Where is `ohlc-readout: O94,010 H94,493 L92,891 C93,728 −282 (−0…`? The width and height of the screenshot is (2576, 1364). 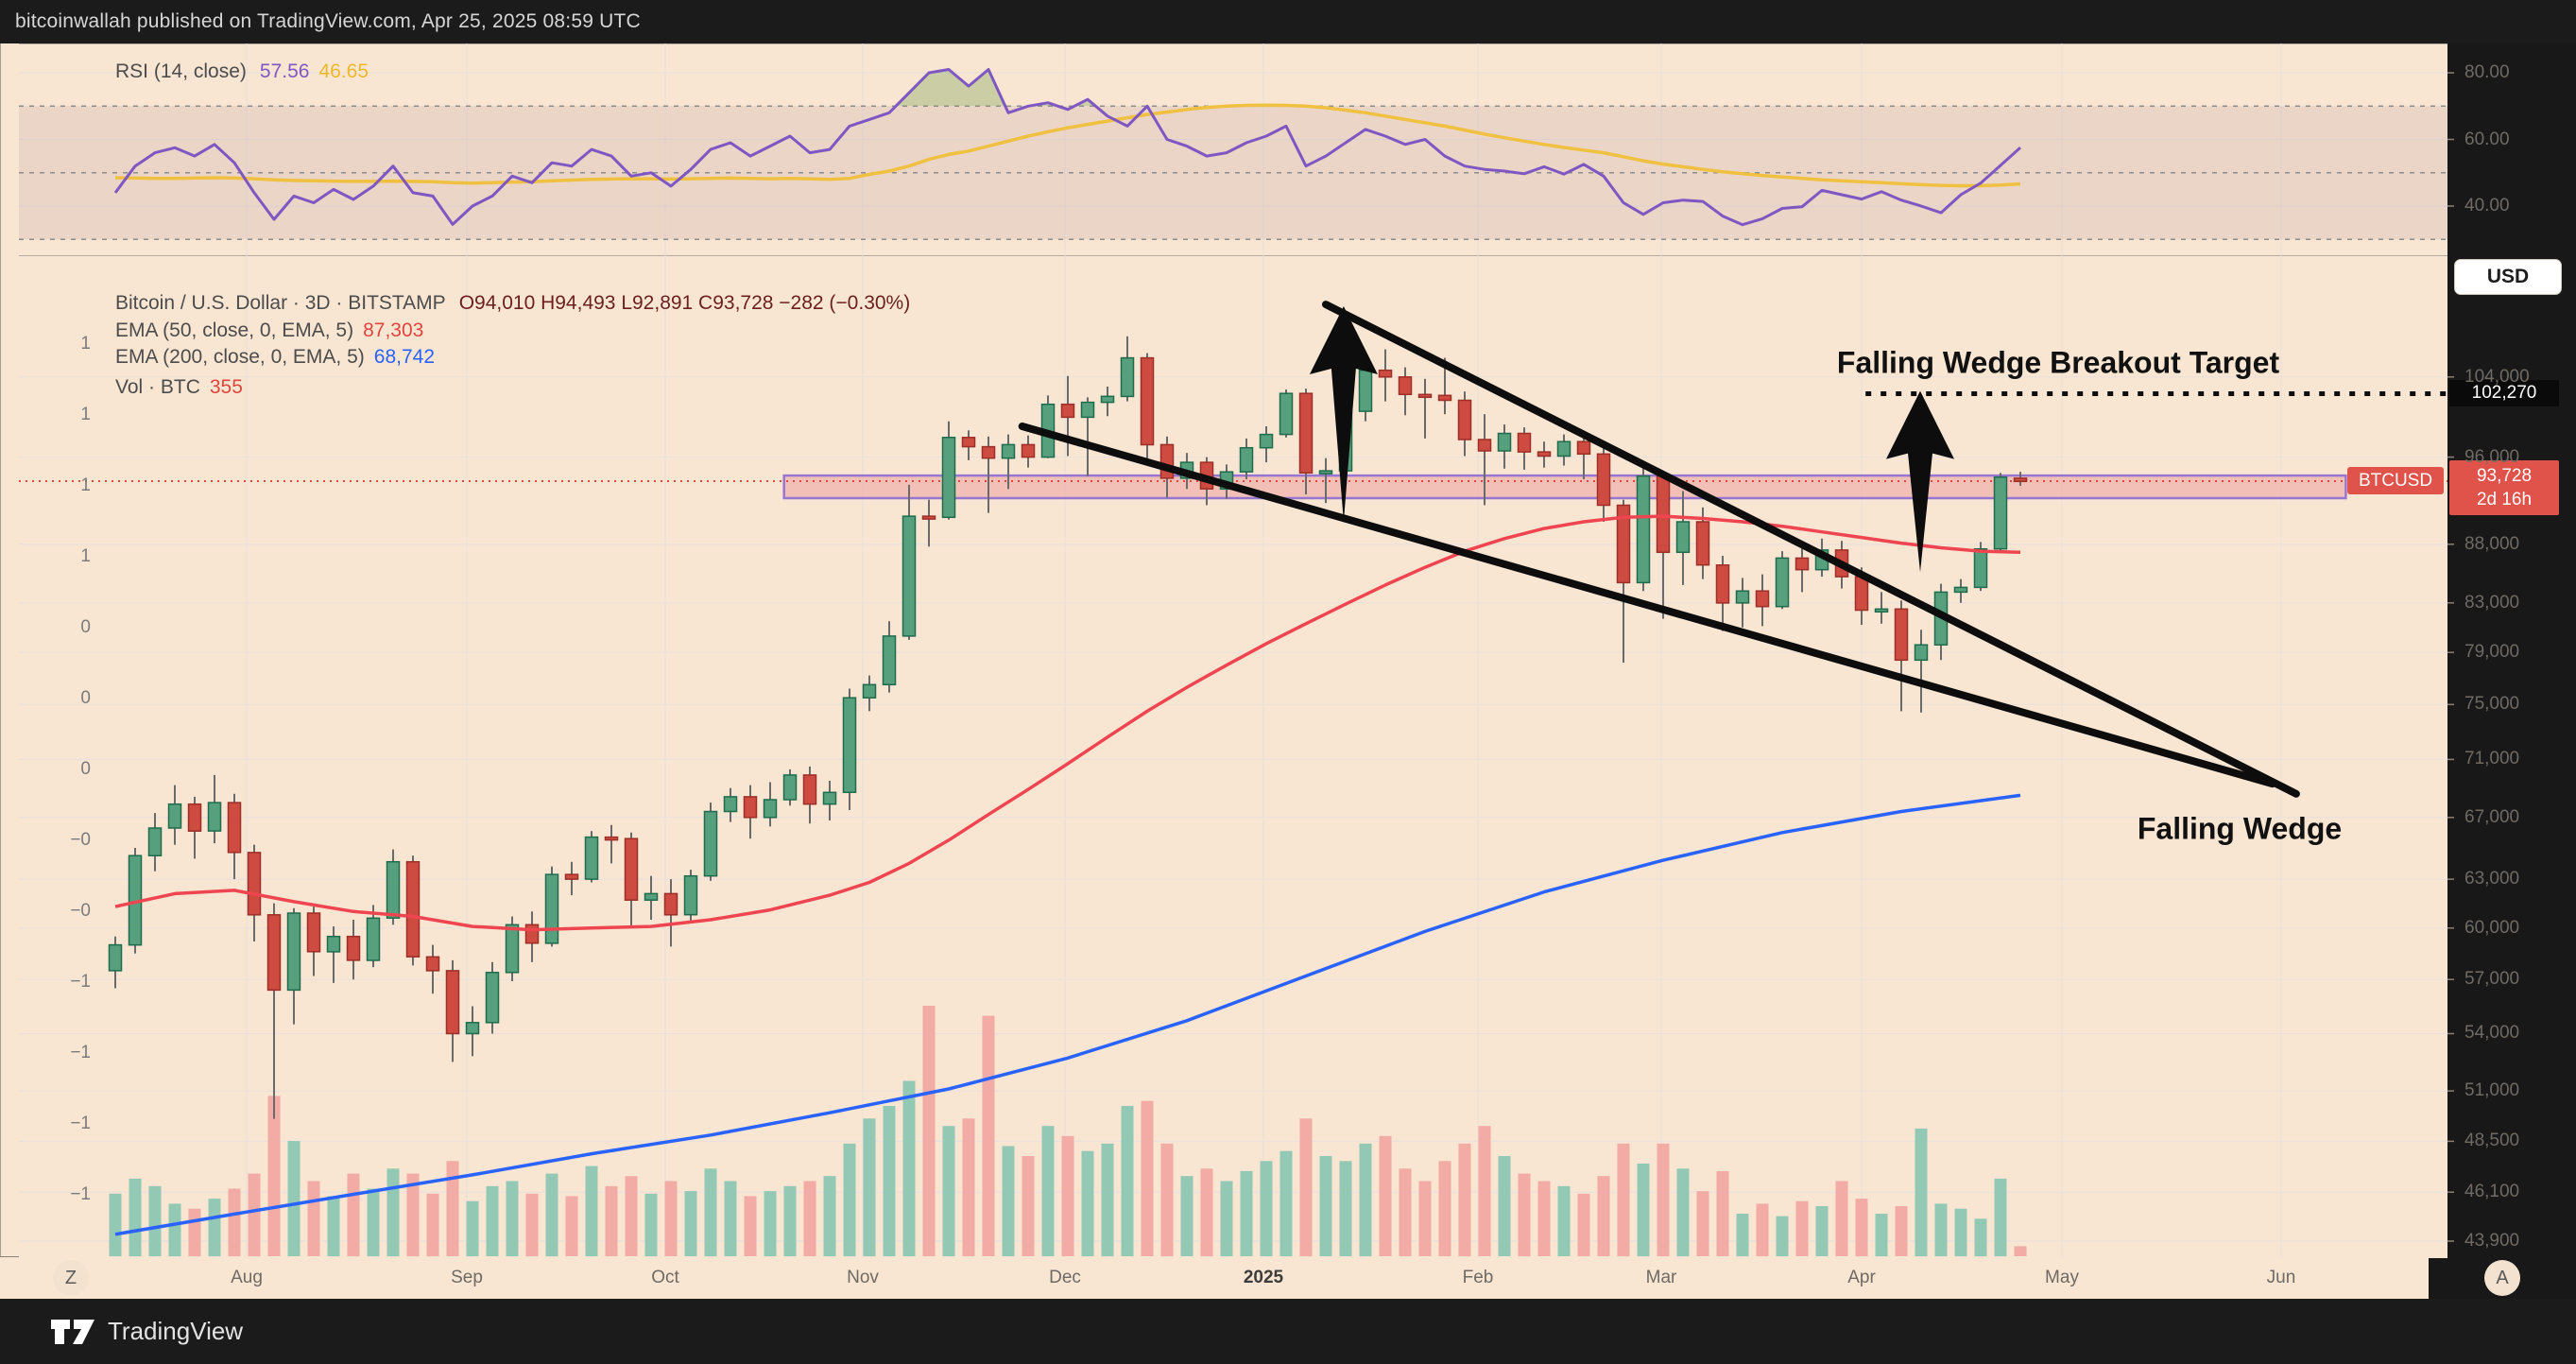
ohlc-readout: O94,010 H94,493 L92,891 C93,728 −282 (−0… is located at coordinates (684, 303).